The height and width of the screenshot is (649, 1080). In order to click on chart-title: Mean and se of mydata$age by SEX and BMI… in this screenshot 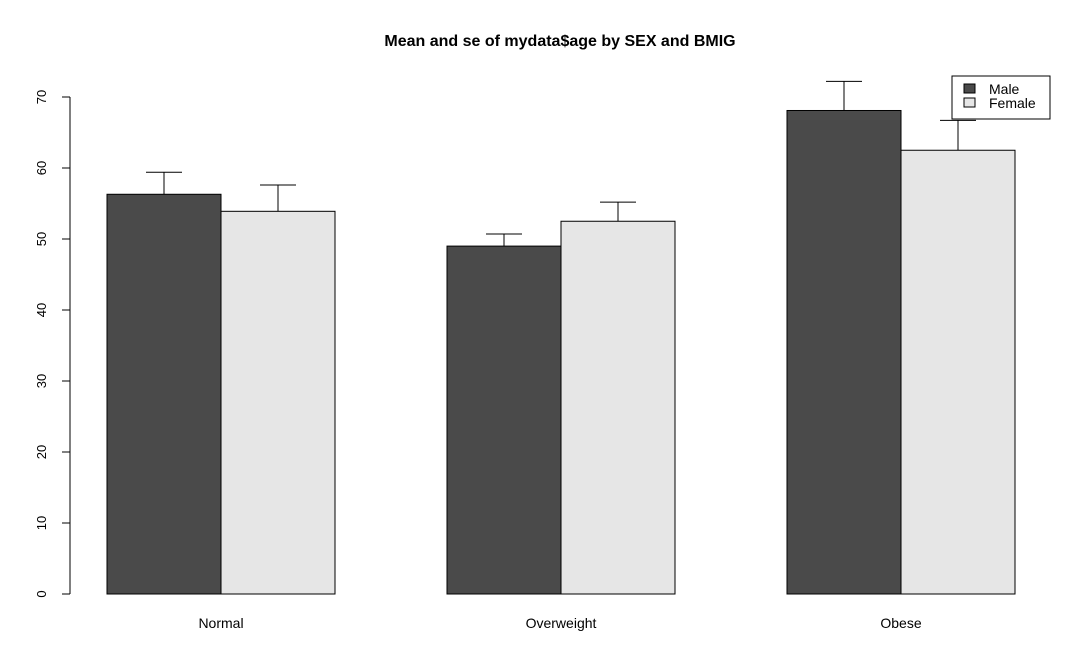, I will do `click(559, 41)`.